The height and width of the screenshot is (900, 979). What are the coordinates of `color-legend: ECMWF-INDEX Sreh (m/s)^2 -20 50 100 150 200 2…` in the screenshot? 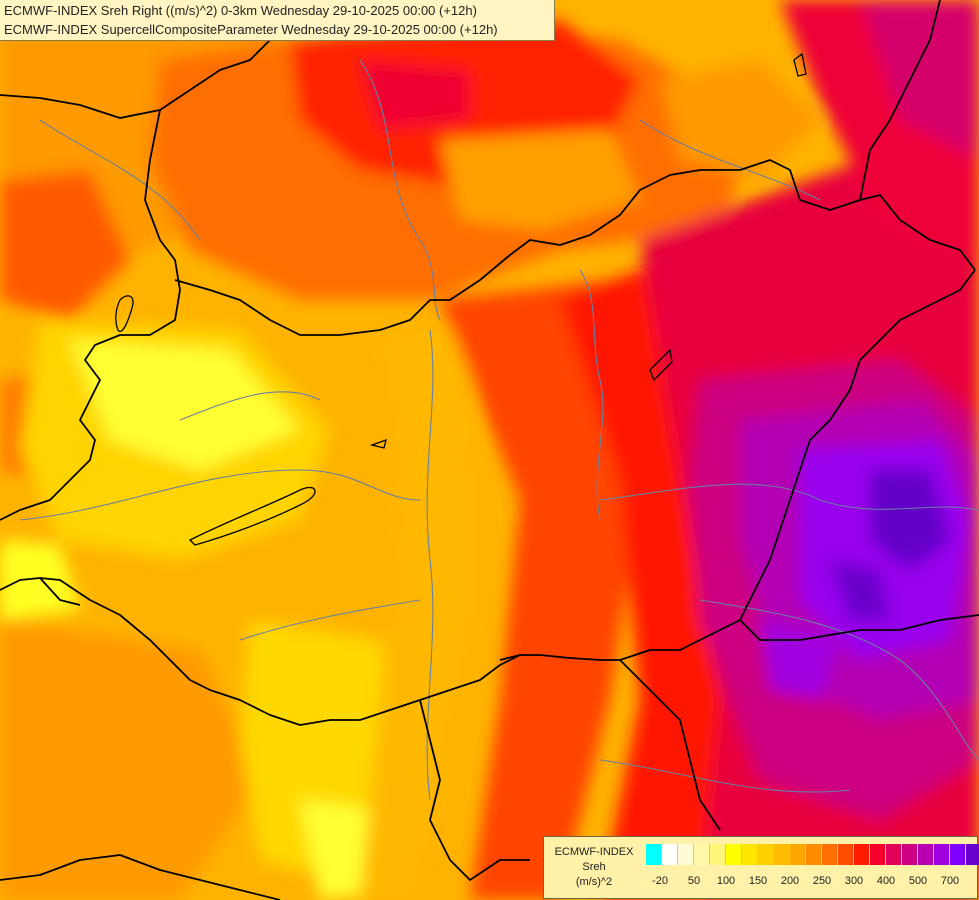 It's located at (761, 867).